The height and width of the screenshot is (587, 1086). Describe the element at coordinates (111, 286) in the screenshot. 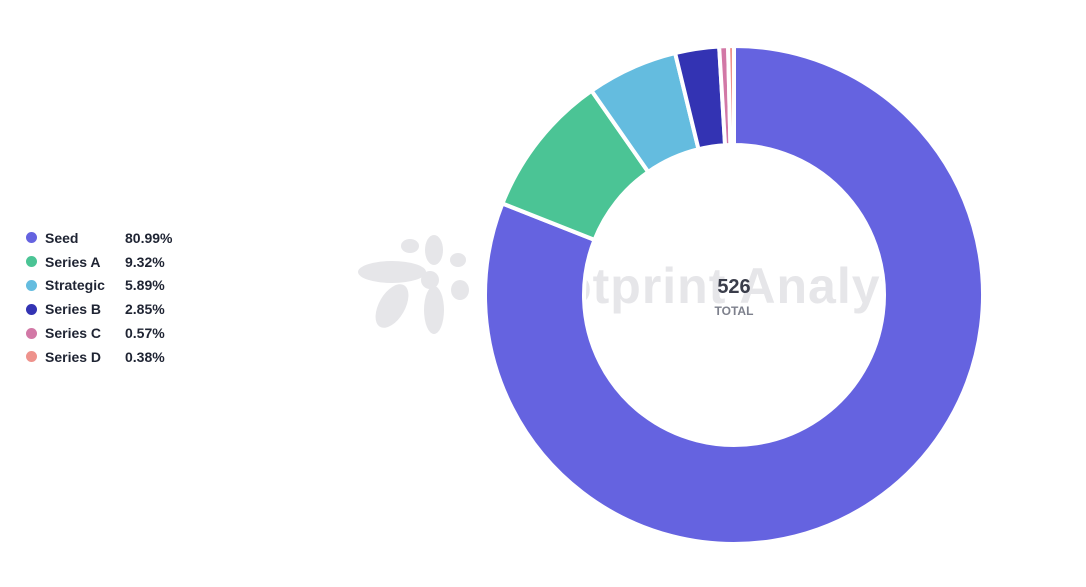

I see `legend-item-strategic: Strategic 5.89%` at that location.